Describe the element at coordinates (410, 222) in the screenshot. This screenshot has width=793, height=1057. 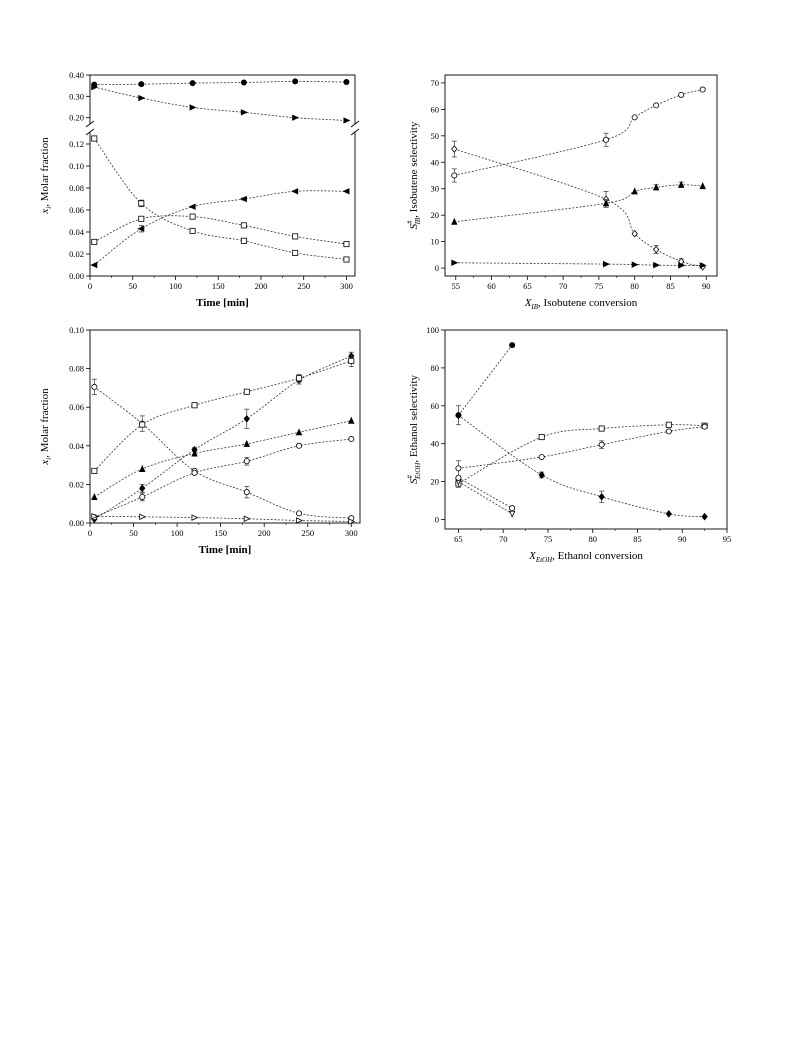
I see `y-axis-label-sup: #` at that location.